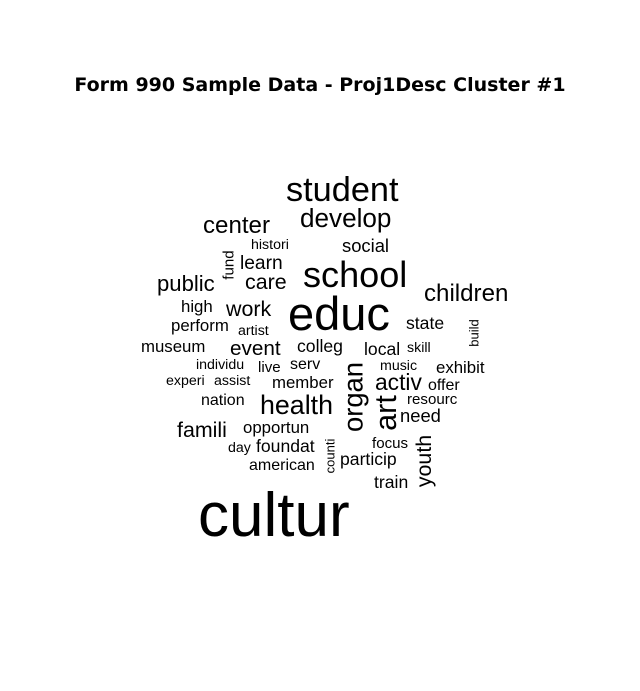 The image size is (640, 691). What do you see at coordinates (285, 446) in the screenshot?
I see `word-foundat: foundat` at bounding box center [285, 446].